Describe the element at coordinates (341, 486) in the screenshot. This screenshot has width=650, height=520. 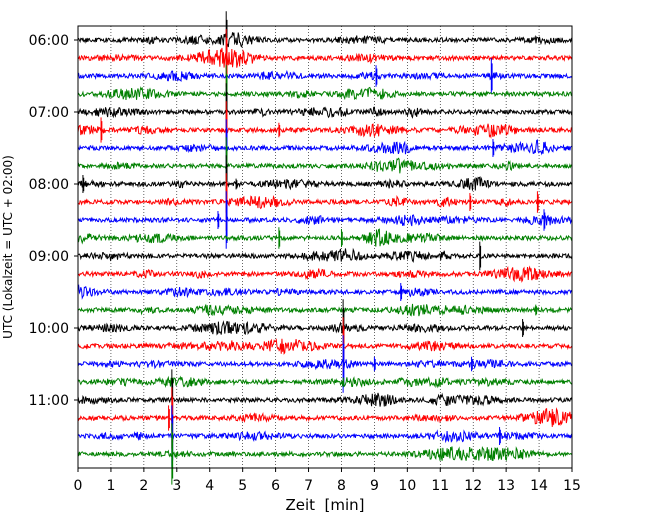
I see `x-tick-label: 8` at that location.